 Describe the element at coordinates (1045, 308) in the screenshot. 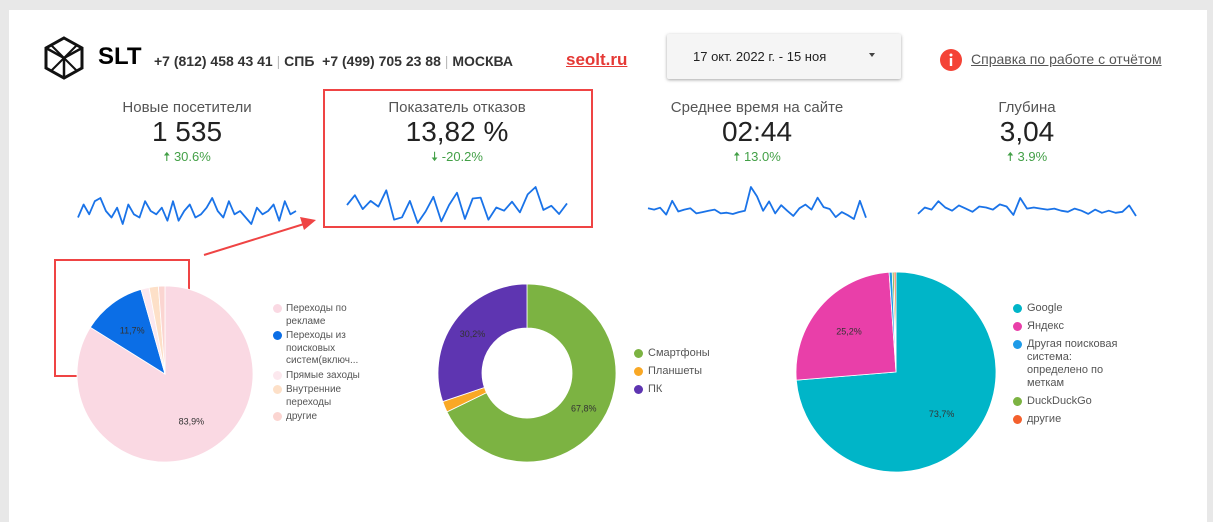

I see `legend-label: Google` at that location.